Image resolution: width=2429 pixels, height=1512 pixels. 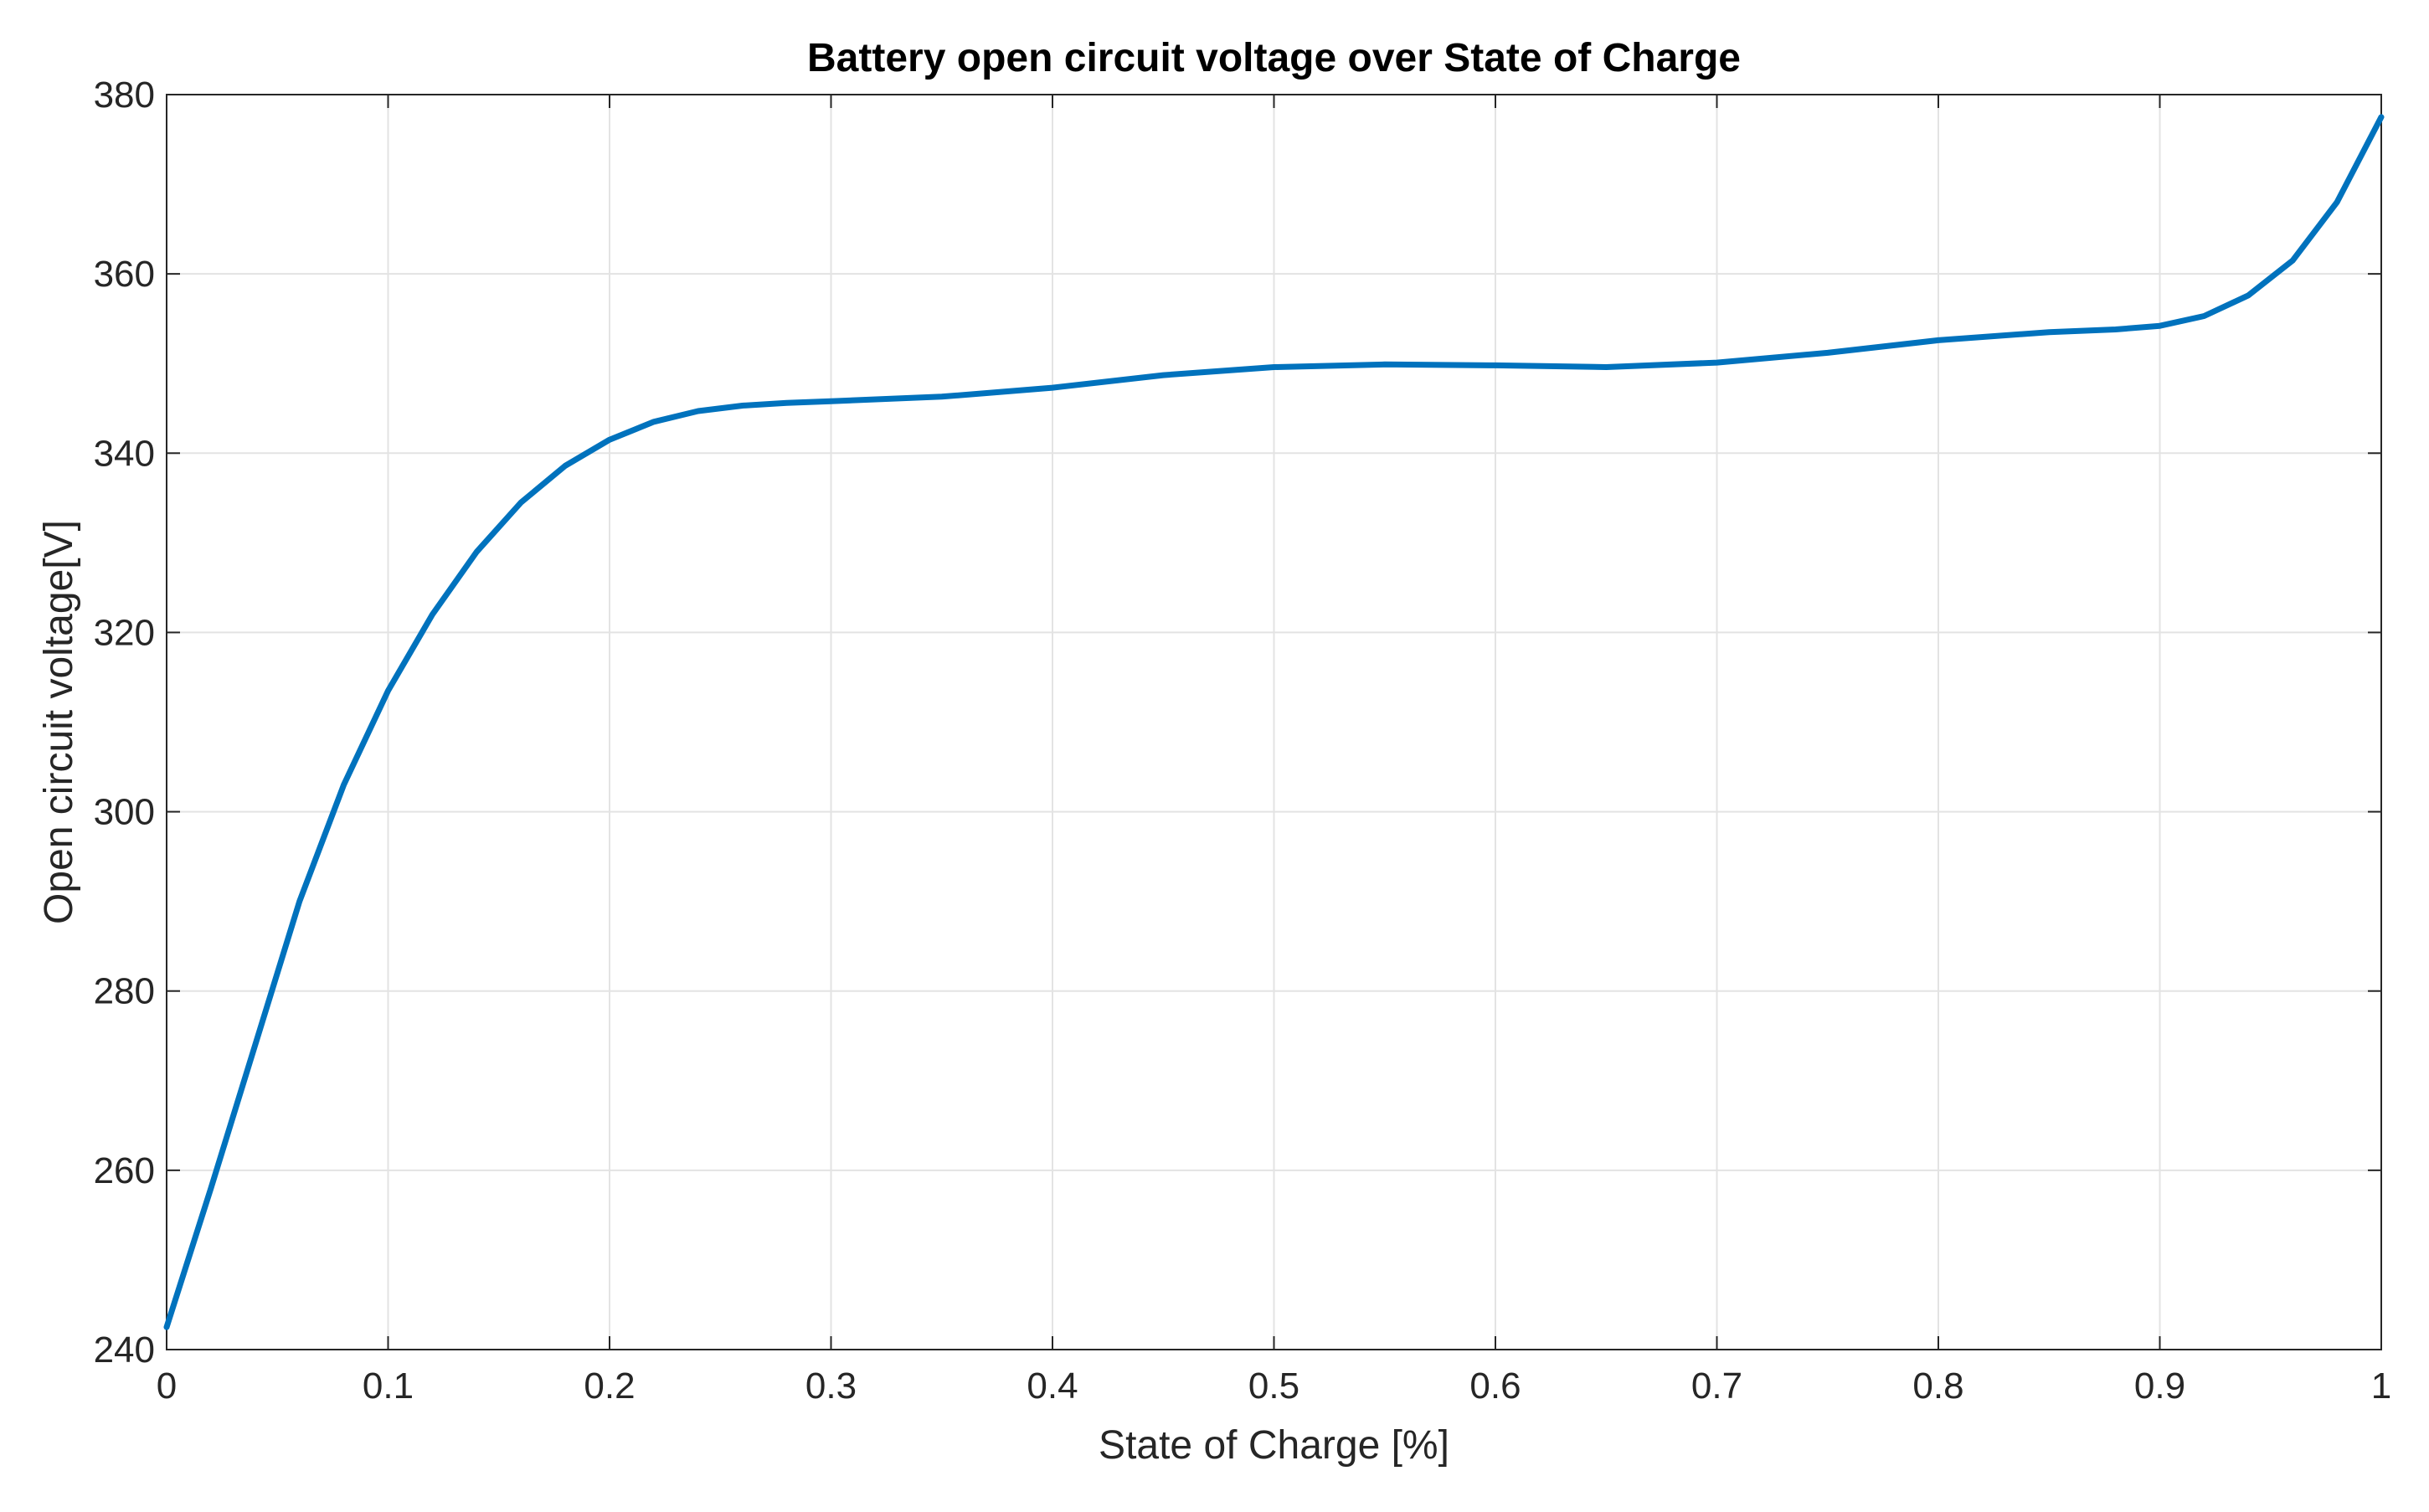 What do you see at coordinates (124, 274) in the screenshot?
I see `y-tick-label: 360` at bounding box center [124, 274].